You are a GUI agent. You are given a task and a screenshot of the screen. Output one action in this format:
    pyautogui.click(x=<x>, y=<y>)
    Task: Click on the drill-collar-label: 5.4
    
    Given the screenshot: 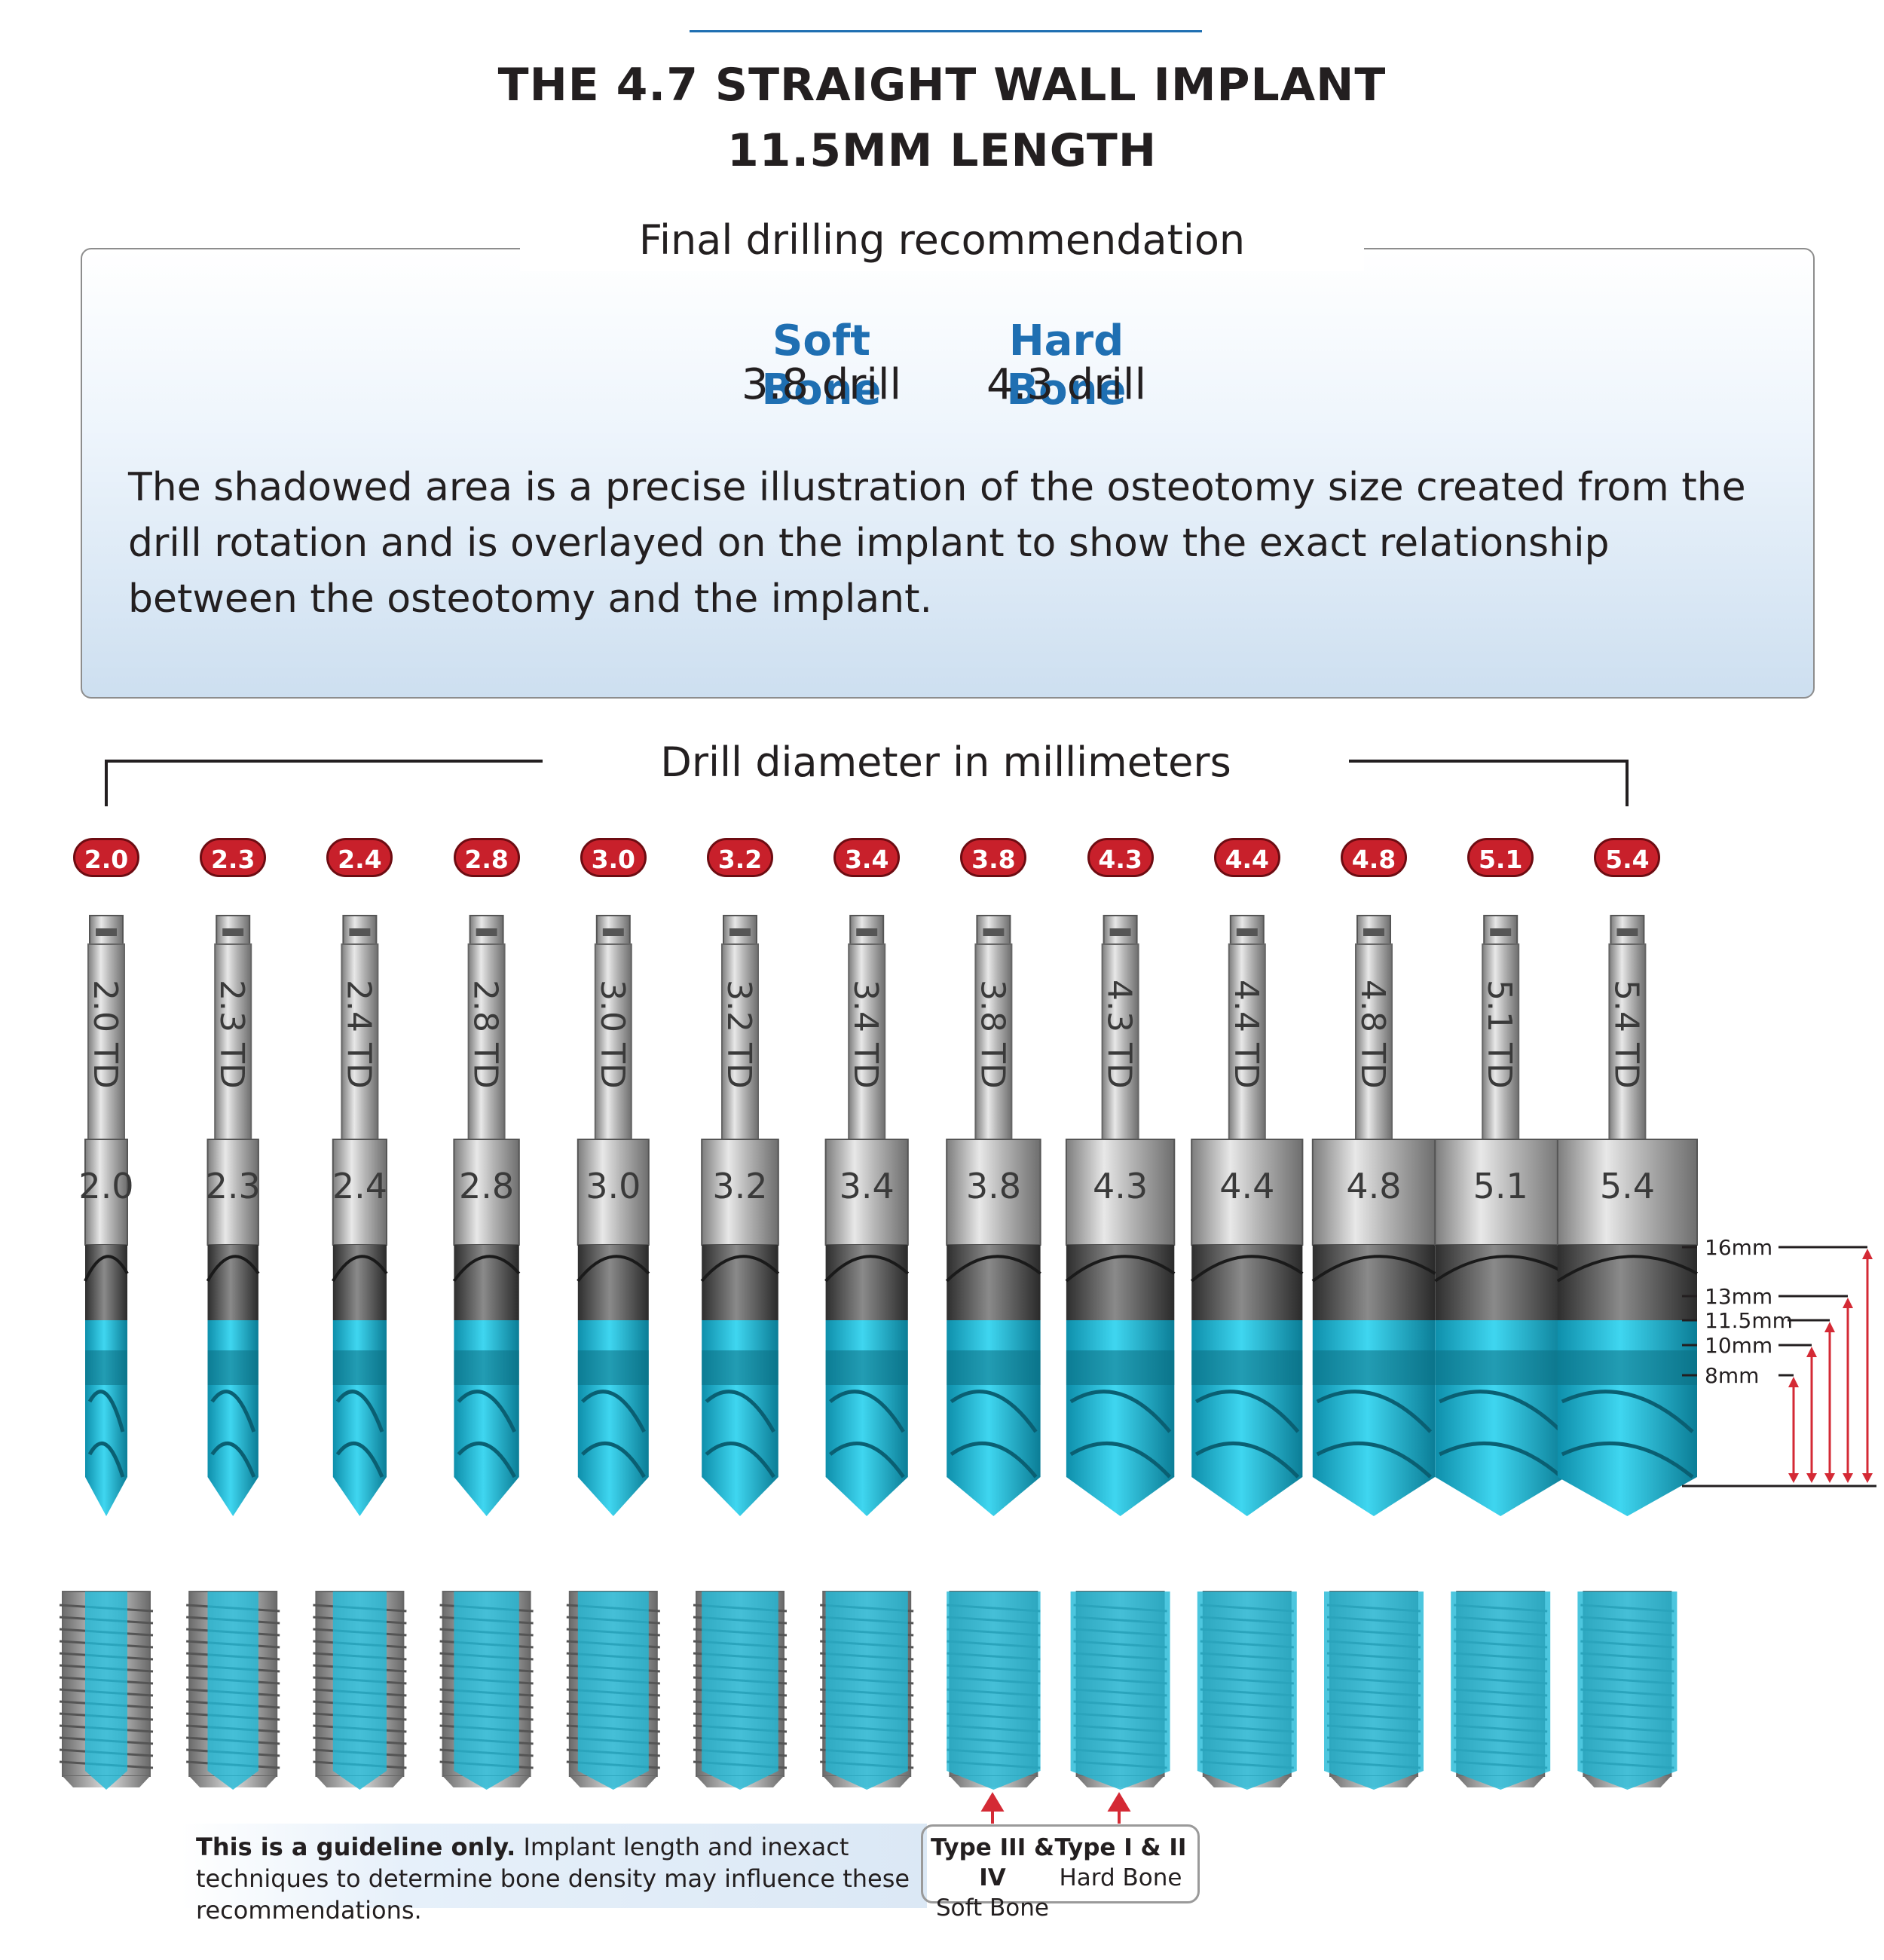 What is the action you would take?
    pyautogui.click(x=1627, y=1186)
    